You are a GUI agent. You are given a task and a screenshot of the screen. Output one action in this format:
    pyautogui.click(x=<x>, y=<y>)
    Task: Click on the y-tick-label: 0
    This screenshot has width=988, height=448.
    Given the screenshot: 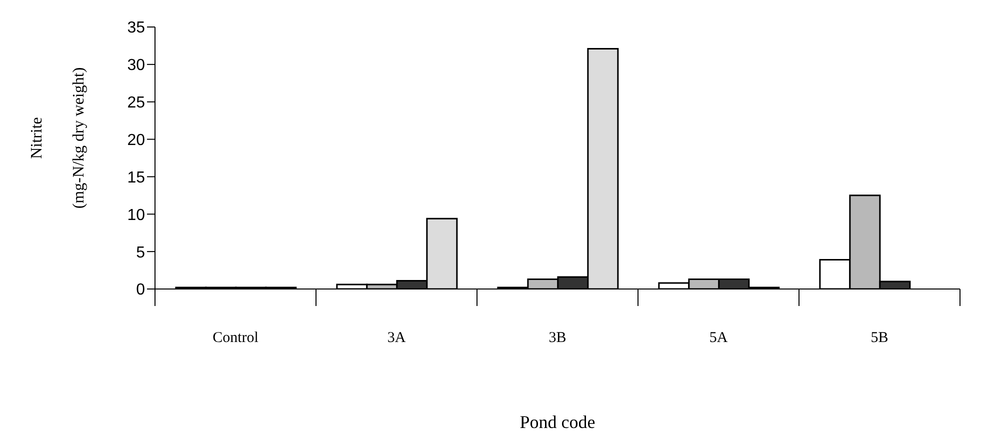 What is the action you would take?
    pyautogui.click(x=141, y=290)
    